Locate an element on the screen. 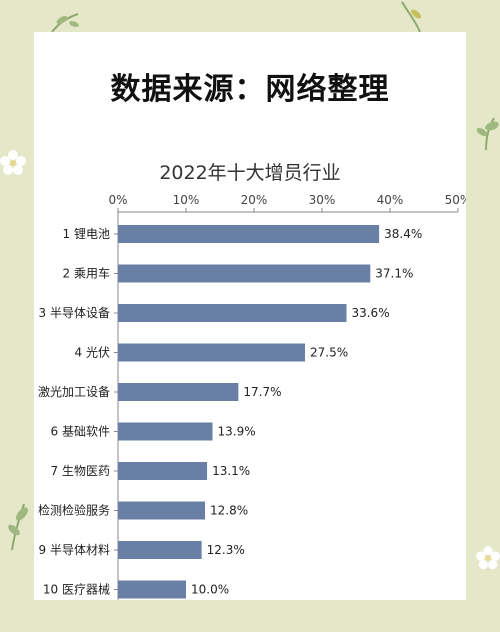 Image resolution: width=500 pixels, height=632 pixels. category-label: 2 乘用车 is located at coordinates (86, 273).